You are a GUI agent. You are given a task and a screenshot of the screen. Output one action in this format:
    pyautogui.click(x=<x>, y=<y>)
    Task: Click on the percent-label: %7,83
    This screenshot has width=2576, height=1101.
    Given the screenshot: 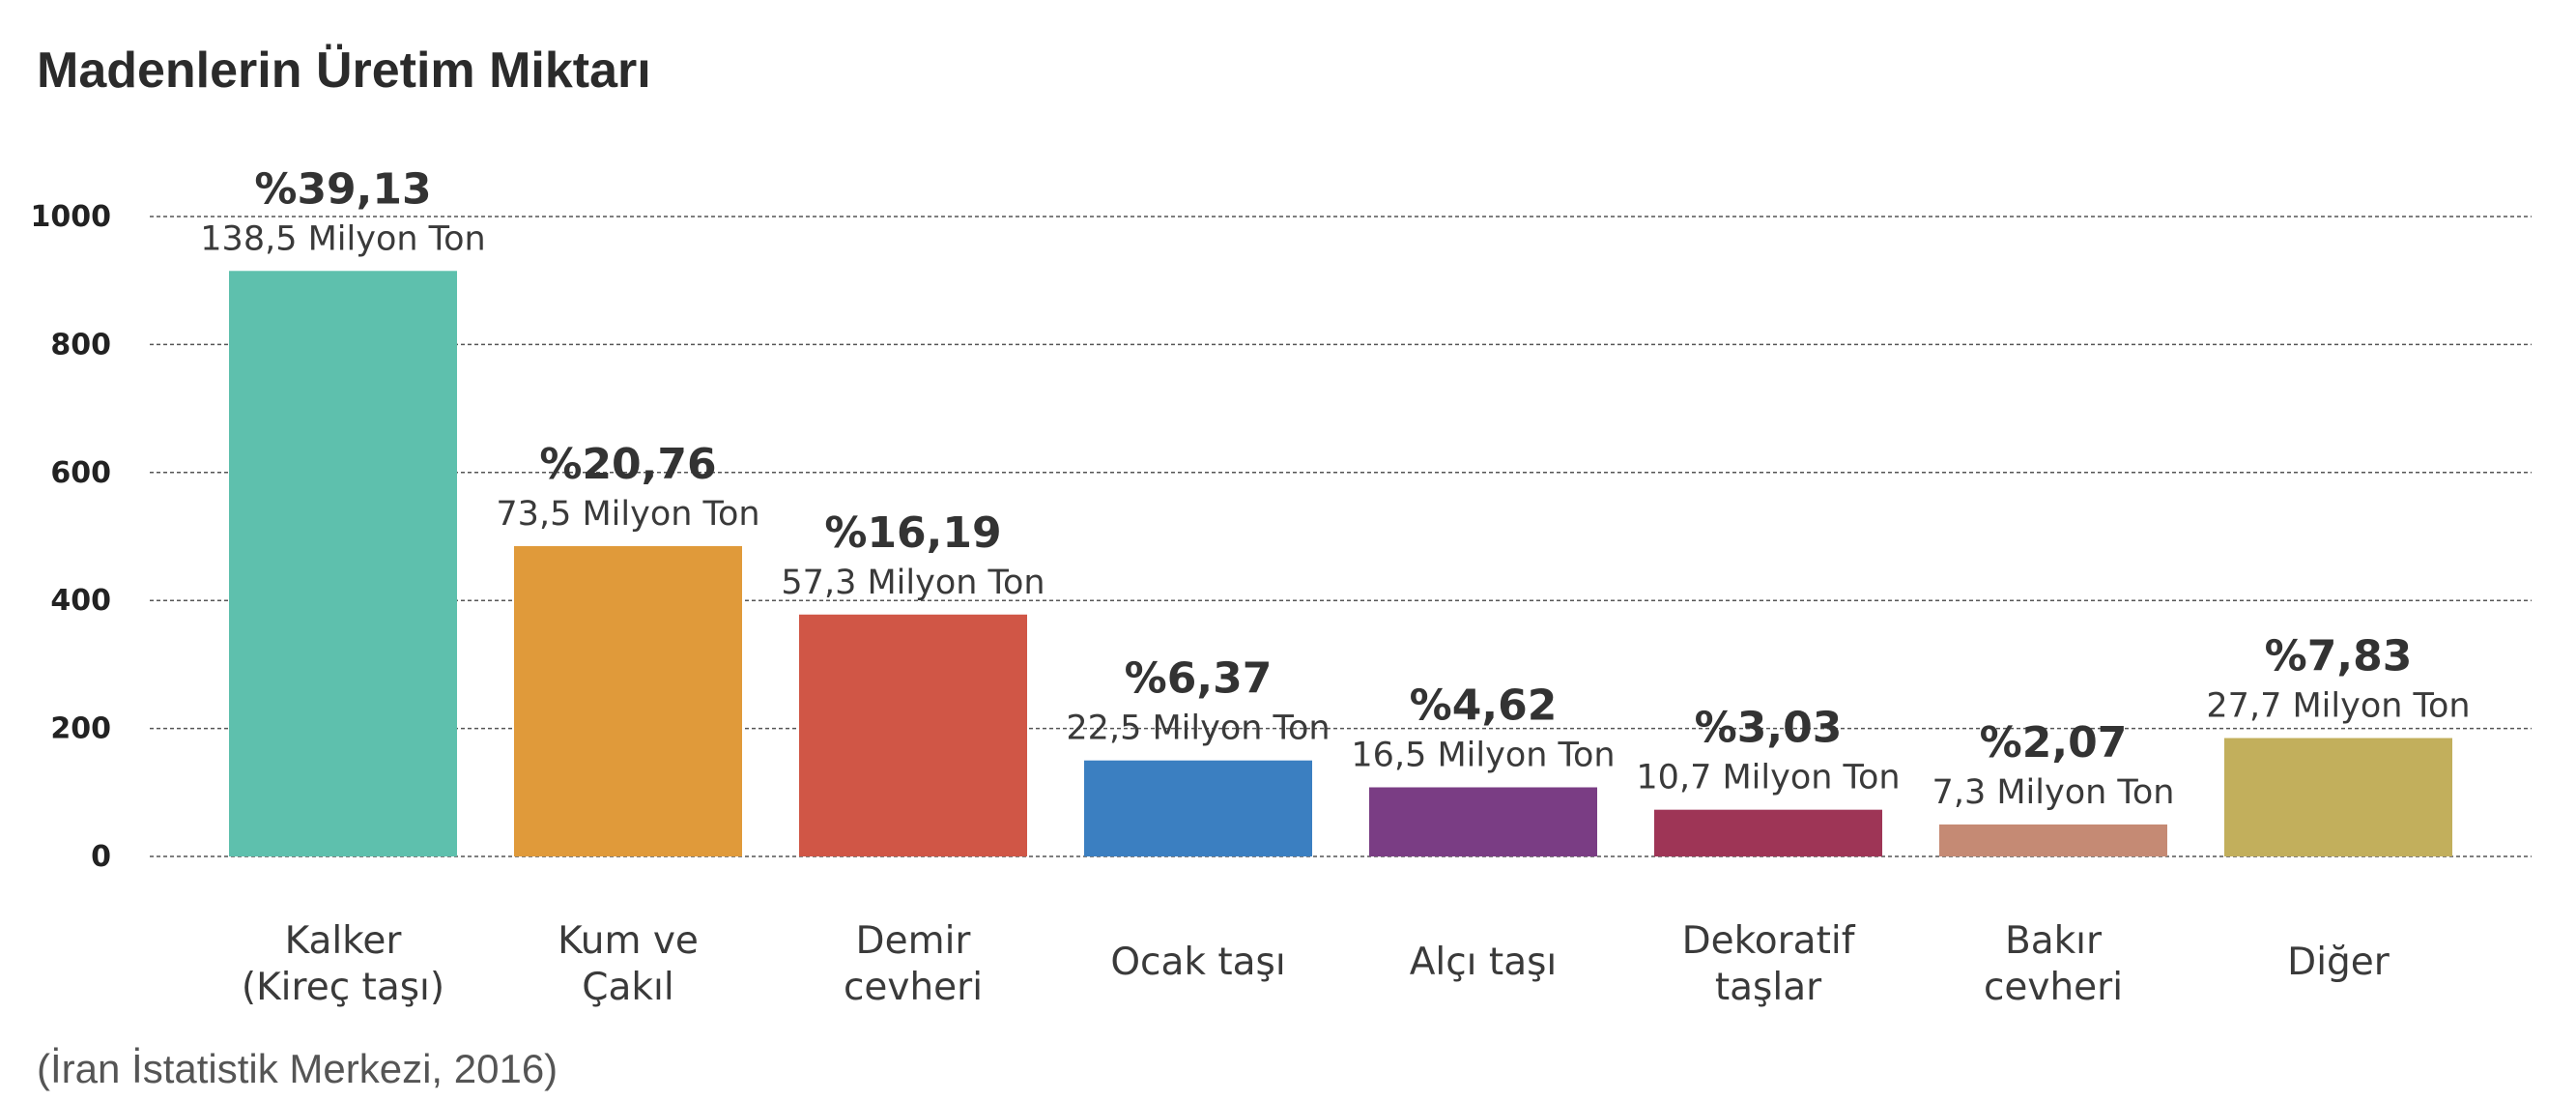 What is the action you would take?
    pyautogui.click(x=2339, y=656)
    